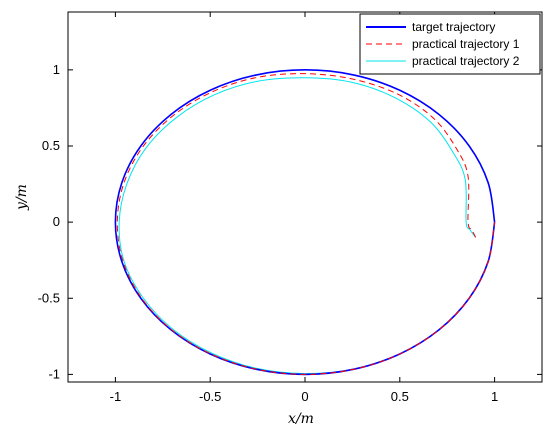 This screenshot has height=436, width=550. Describe the element at coordinates (116, 396) in the screenshot. I see `x-tick-label: -1` at that location.